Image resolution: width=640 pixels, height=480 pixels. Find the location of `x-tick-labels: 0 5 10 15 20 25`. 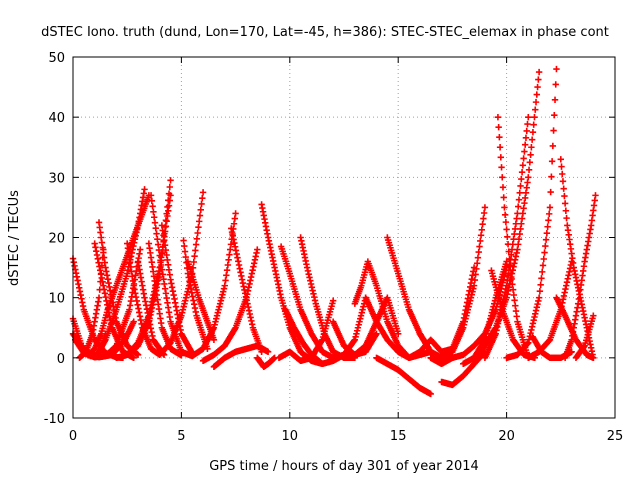

x-tick-labels: 0 5 10 15 20 25 is located at coordinates (346, 436).